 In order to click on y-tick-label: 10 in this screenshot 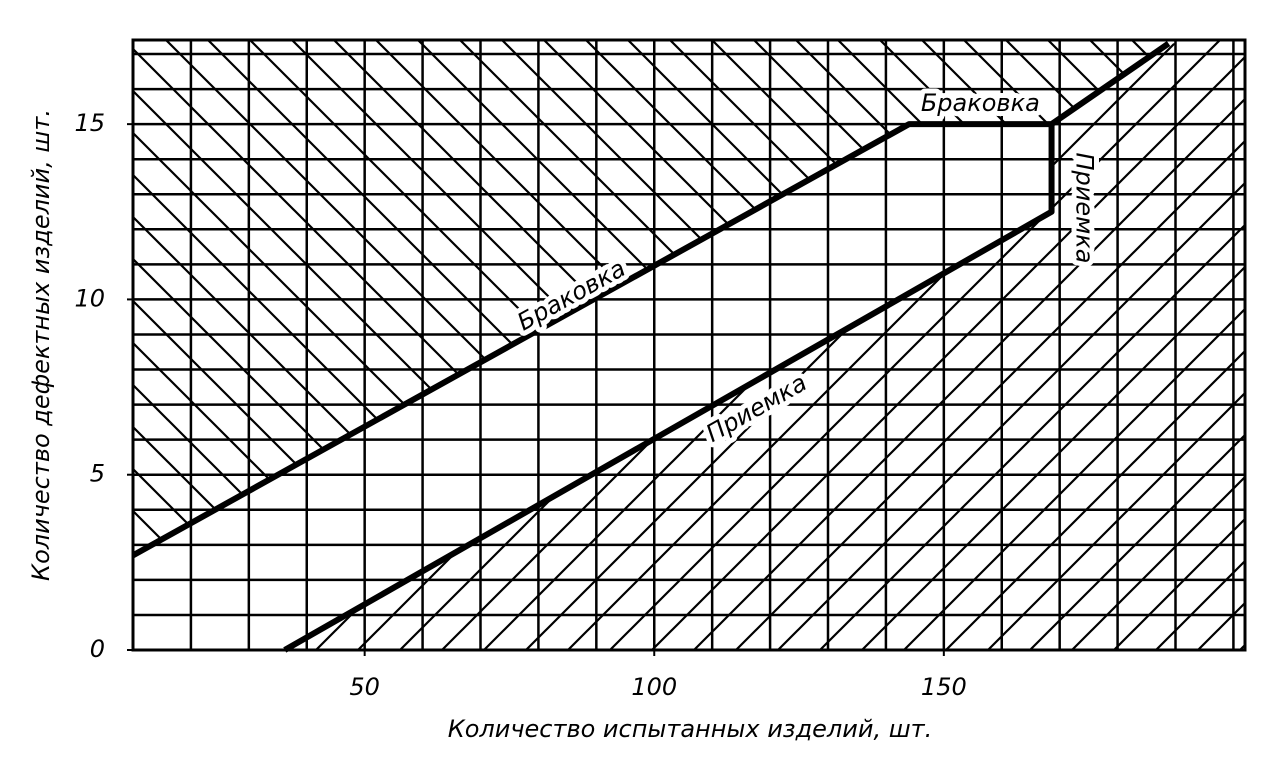, I will do `click(89, 298)`.